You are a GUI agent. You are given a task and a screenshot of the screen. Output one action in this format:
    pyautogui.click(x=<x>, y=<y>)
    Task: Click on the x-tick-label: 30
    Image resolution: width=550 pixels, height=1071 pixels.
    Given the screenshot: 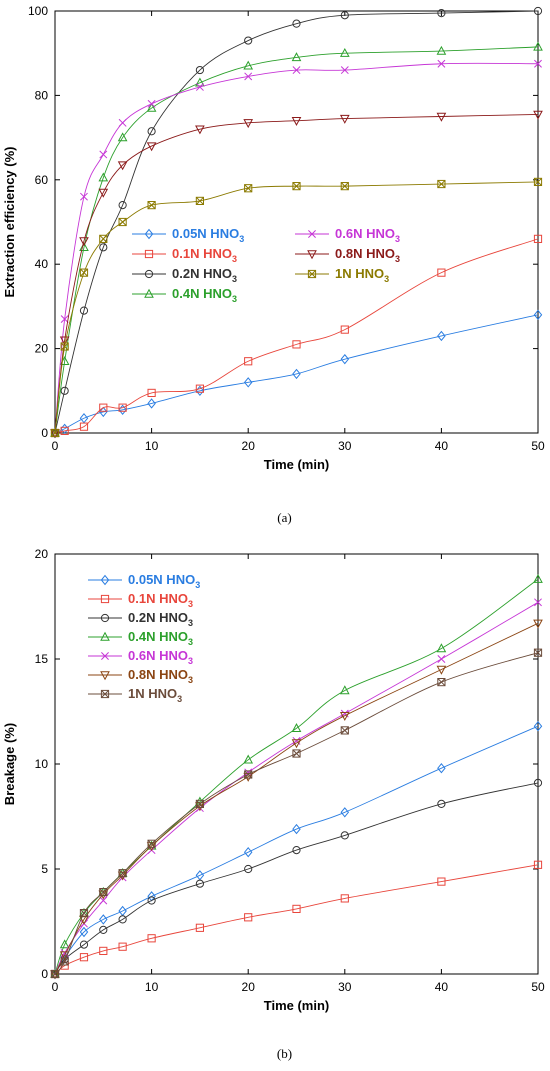 What is the action you would take?
    pyautogui.click(x=345, y=446)
    